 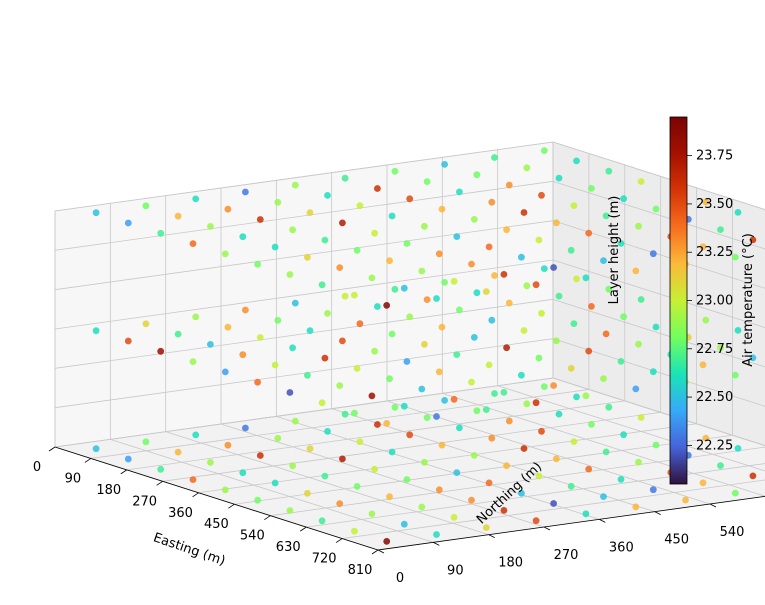 What do you see at coordinates (108, 490) in the screenshot?
I see `x-tick-label: 180` at bounding box center [108, 490].